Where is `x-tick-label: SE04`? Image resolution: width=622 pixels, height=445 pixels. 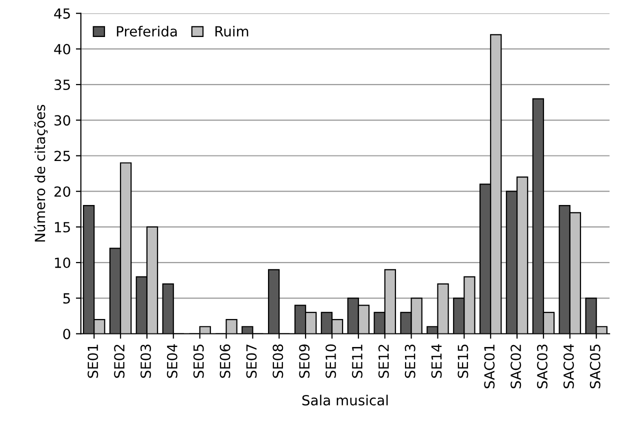 x-tick-label: SE04 is located at coordinates (172, 361).